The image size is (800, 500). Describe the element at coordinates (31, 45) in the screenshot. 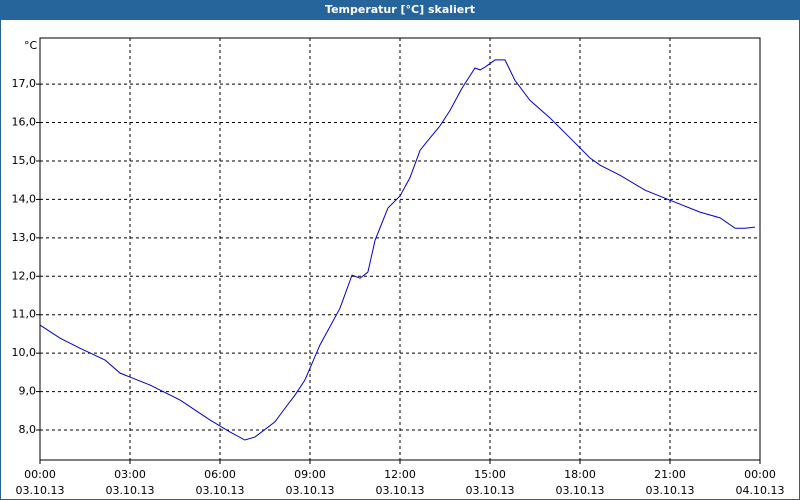

I see `y-unit: °C` at that location.